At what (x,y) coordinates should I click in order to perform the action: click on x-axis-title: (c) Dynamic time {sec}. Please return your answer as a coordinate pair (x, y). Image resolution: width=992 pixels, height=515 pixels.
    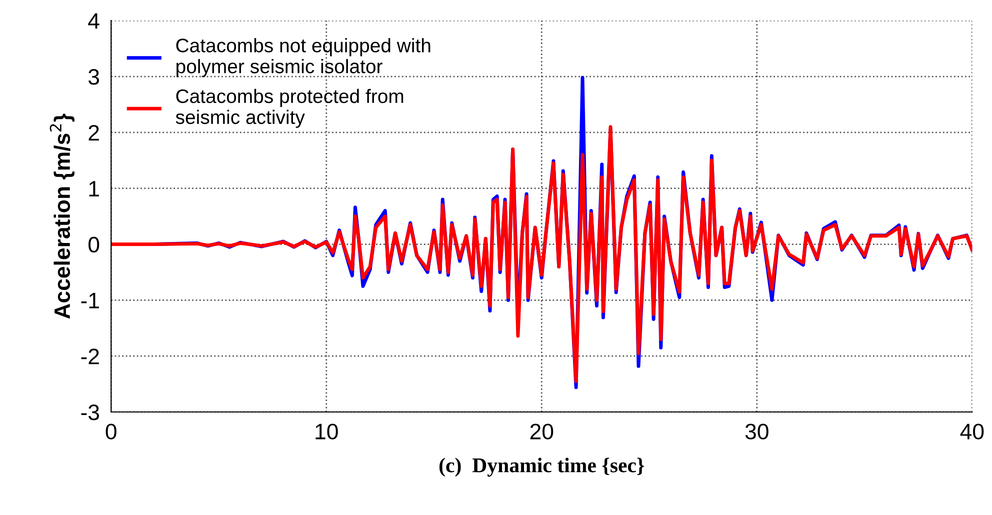
    Looking at the image, I should click on (541, 467).